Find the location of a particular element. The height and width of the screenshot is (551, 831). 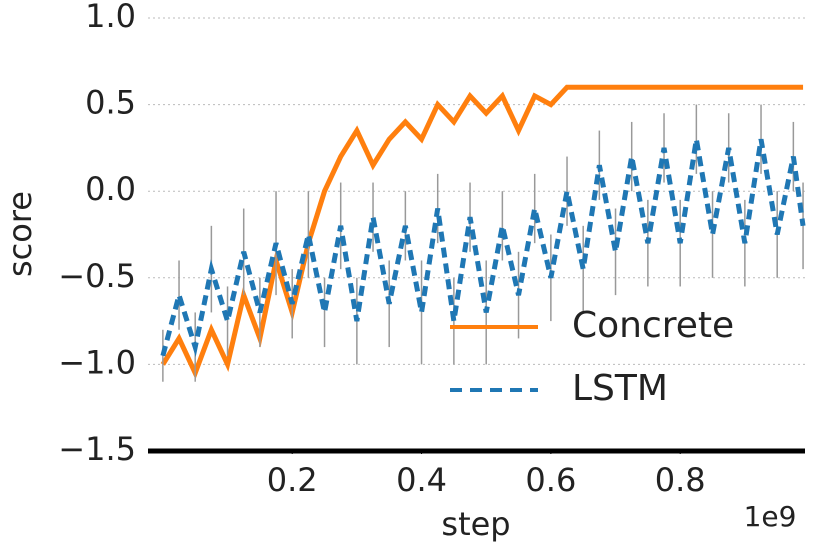

x-offset-label: 1e9 is located at coordinates (770, 516).